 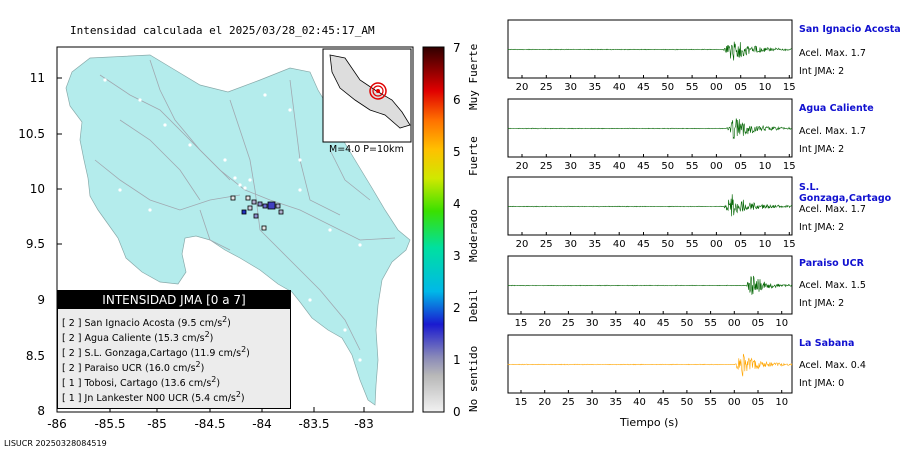 What do you see at coordinates (174, 300) in the screenshot?
I see `legend-title: INTENSIDAD JMA [0 a 7]` at bounding box center [174, 300].